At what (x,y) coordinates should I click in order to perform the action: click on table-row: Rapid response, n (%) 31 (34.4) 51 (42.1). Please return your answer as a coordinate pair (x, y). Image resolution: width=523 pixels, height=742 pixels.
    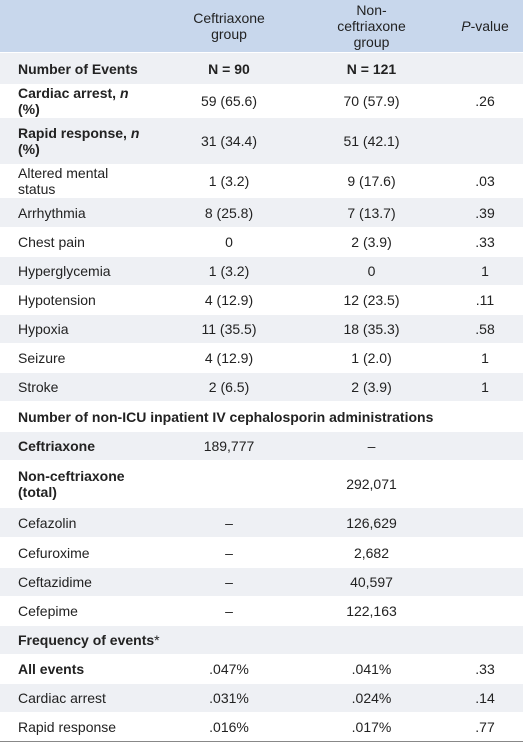
    Looking at the image, I should click on (261, 141).